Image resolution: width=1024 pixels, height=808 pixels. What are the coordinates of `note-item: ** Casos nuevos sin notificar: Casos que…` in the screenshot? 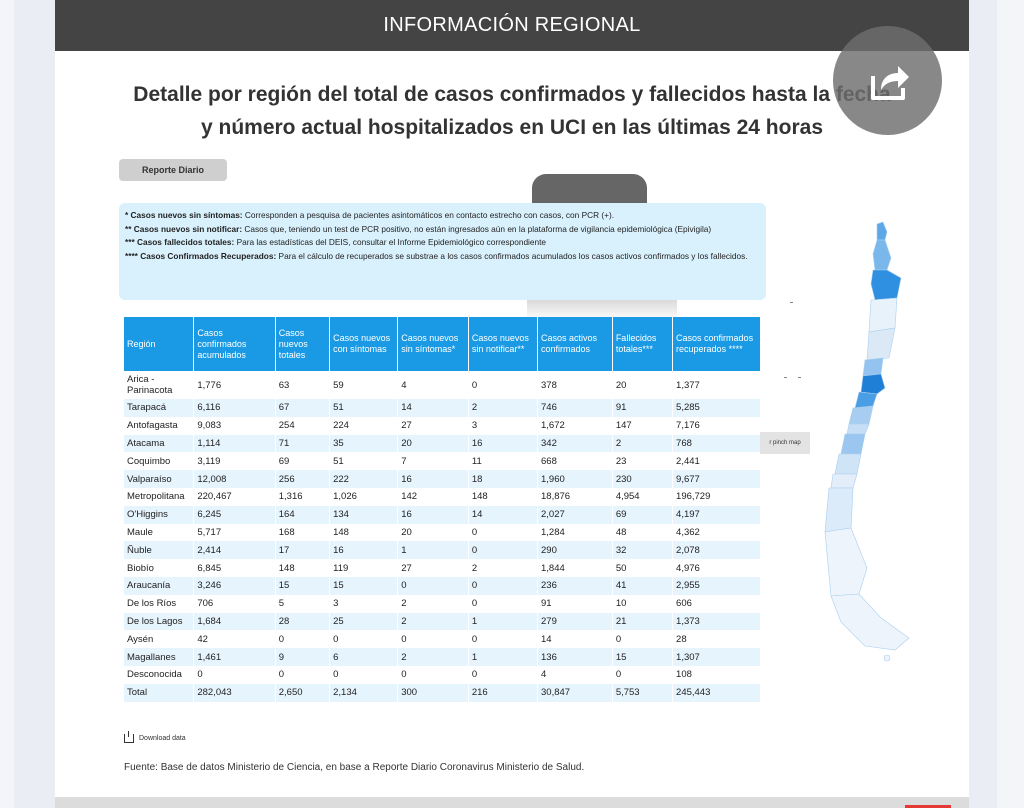 It's located at (418, 228).